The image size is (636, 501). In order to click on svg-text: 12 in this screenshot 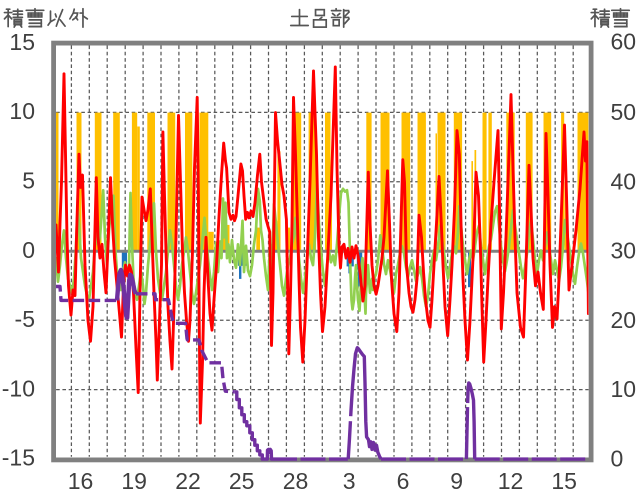, I will do `click(511, 481)`.